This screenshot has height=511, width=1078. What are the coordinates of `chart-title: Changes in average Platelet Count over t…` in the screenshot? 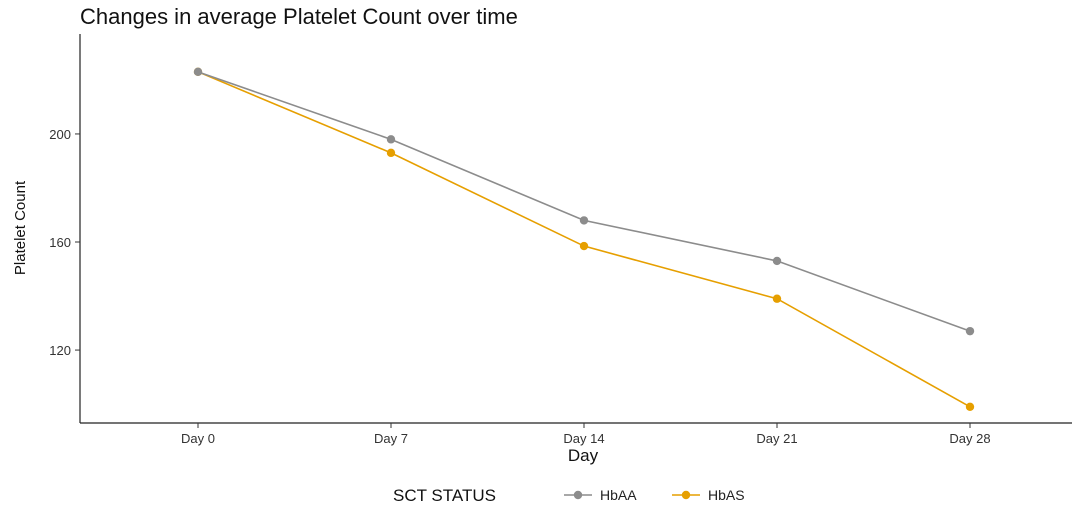 It's located at (299, 16).